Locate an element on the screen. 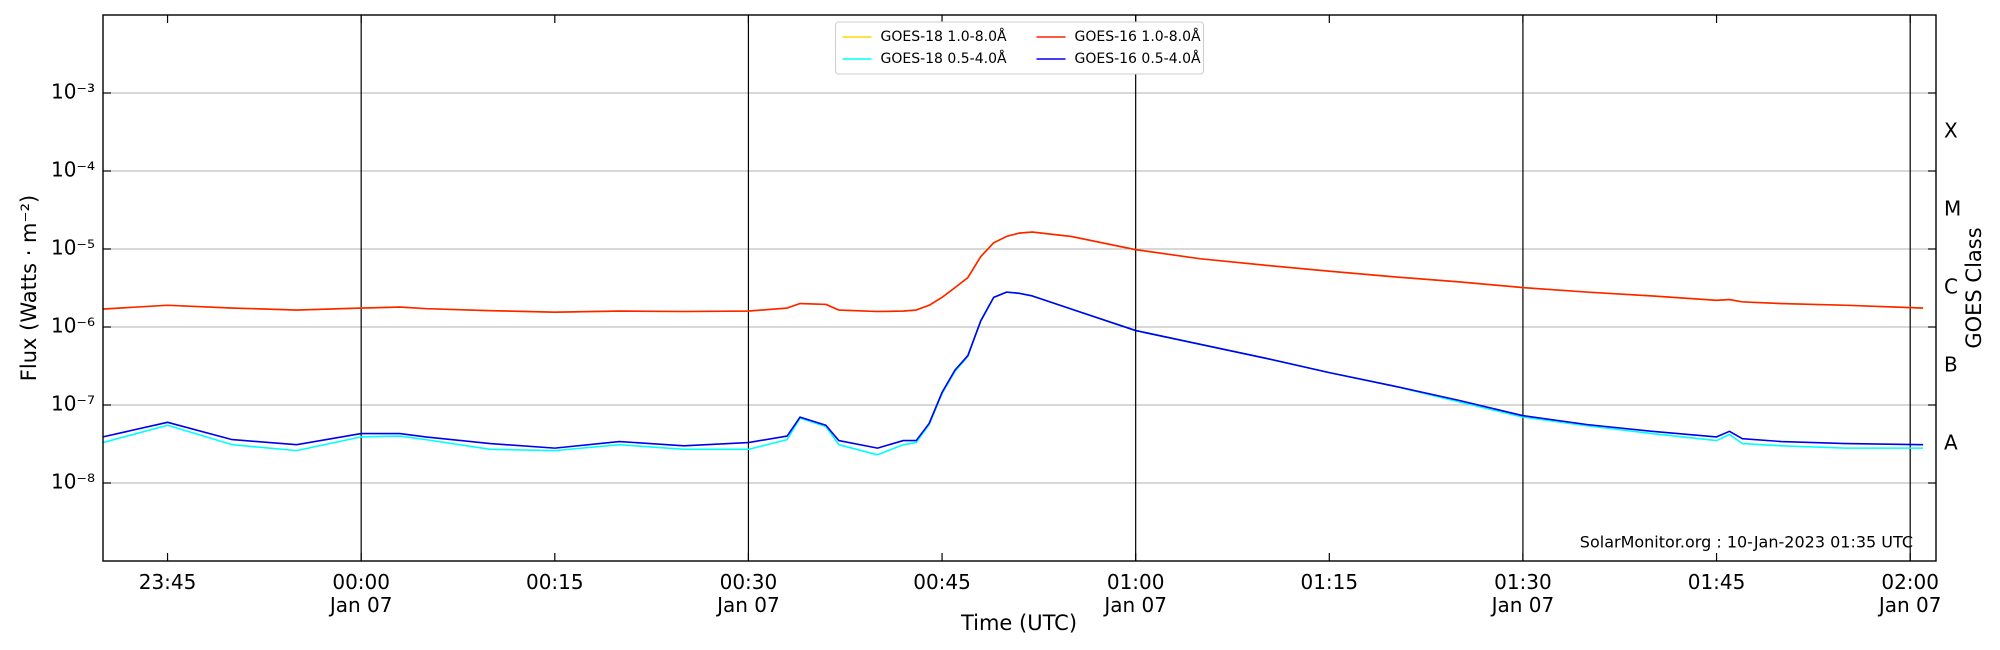 The image size is (2000, 650). y-tick-label: 10⁻⁷ is located at coordinates (73, 404).